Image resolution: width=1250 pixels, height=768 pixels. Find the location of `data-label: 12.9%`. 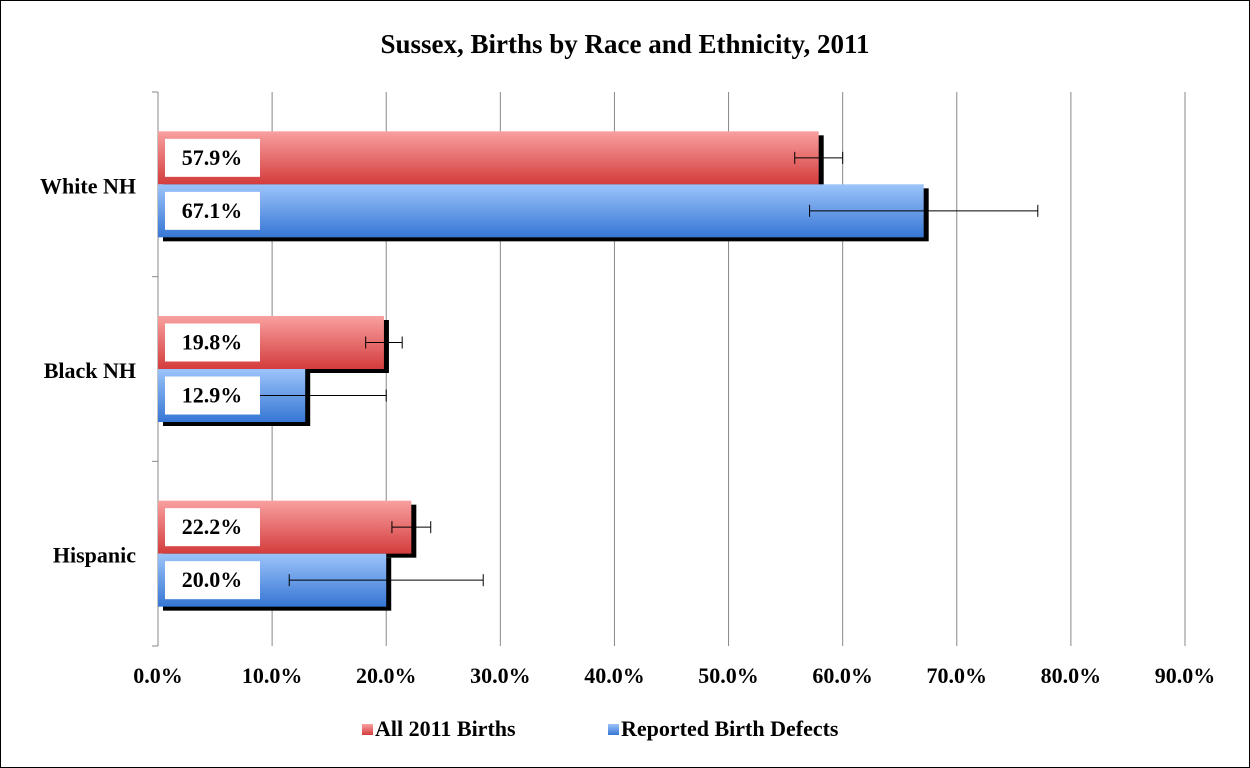

data-label: 12.9% is located at coordinates (212, 395).